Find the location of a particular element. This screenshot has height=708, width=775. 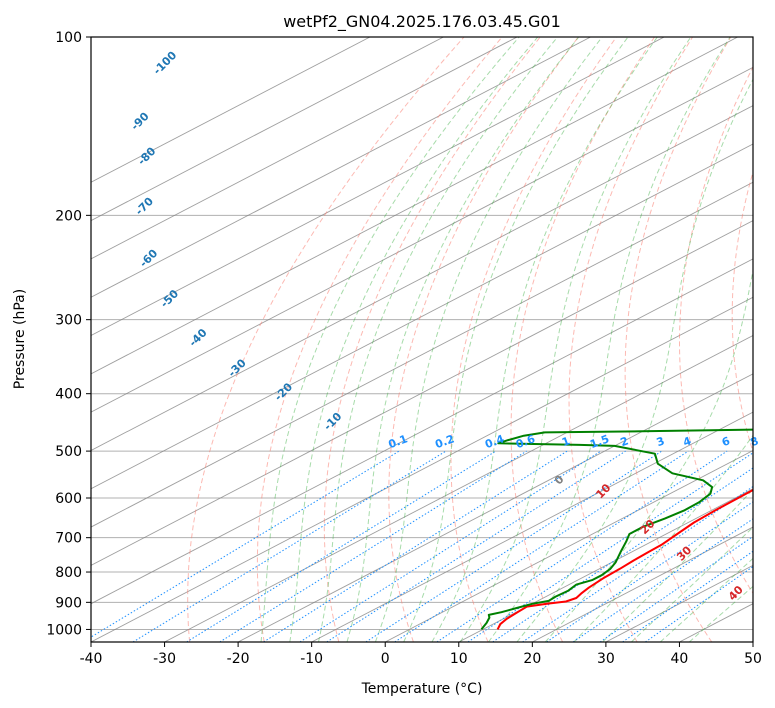

mixing-ratio-label: 1.5 is located at coordinates (599, 441).